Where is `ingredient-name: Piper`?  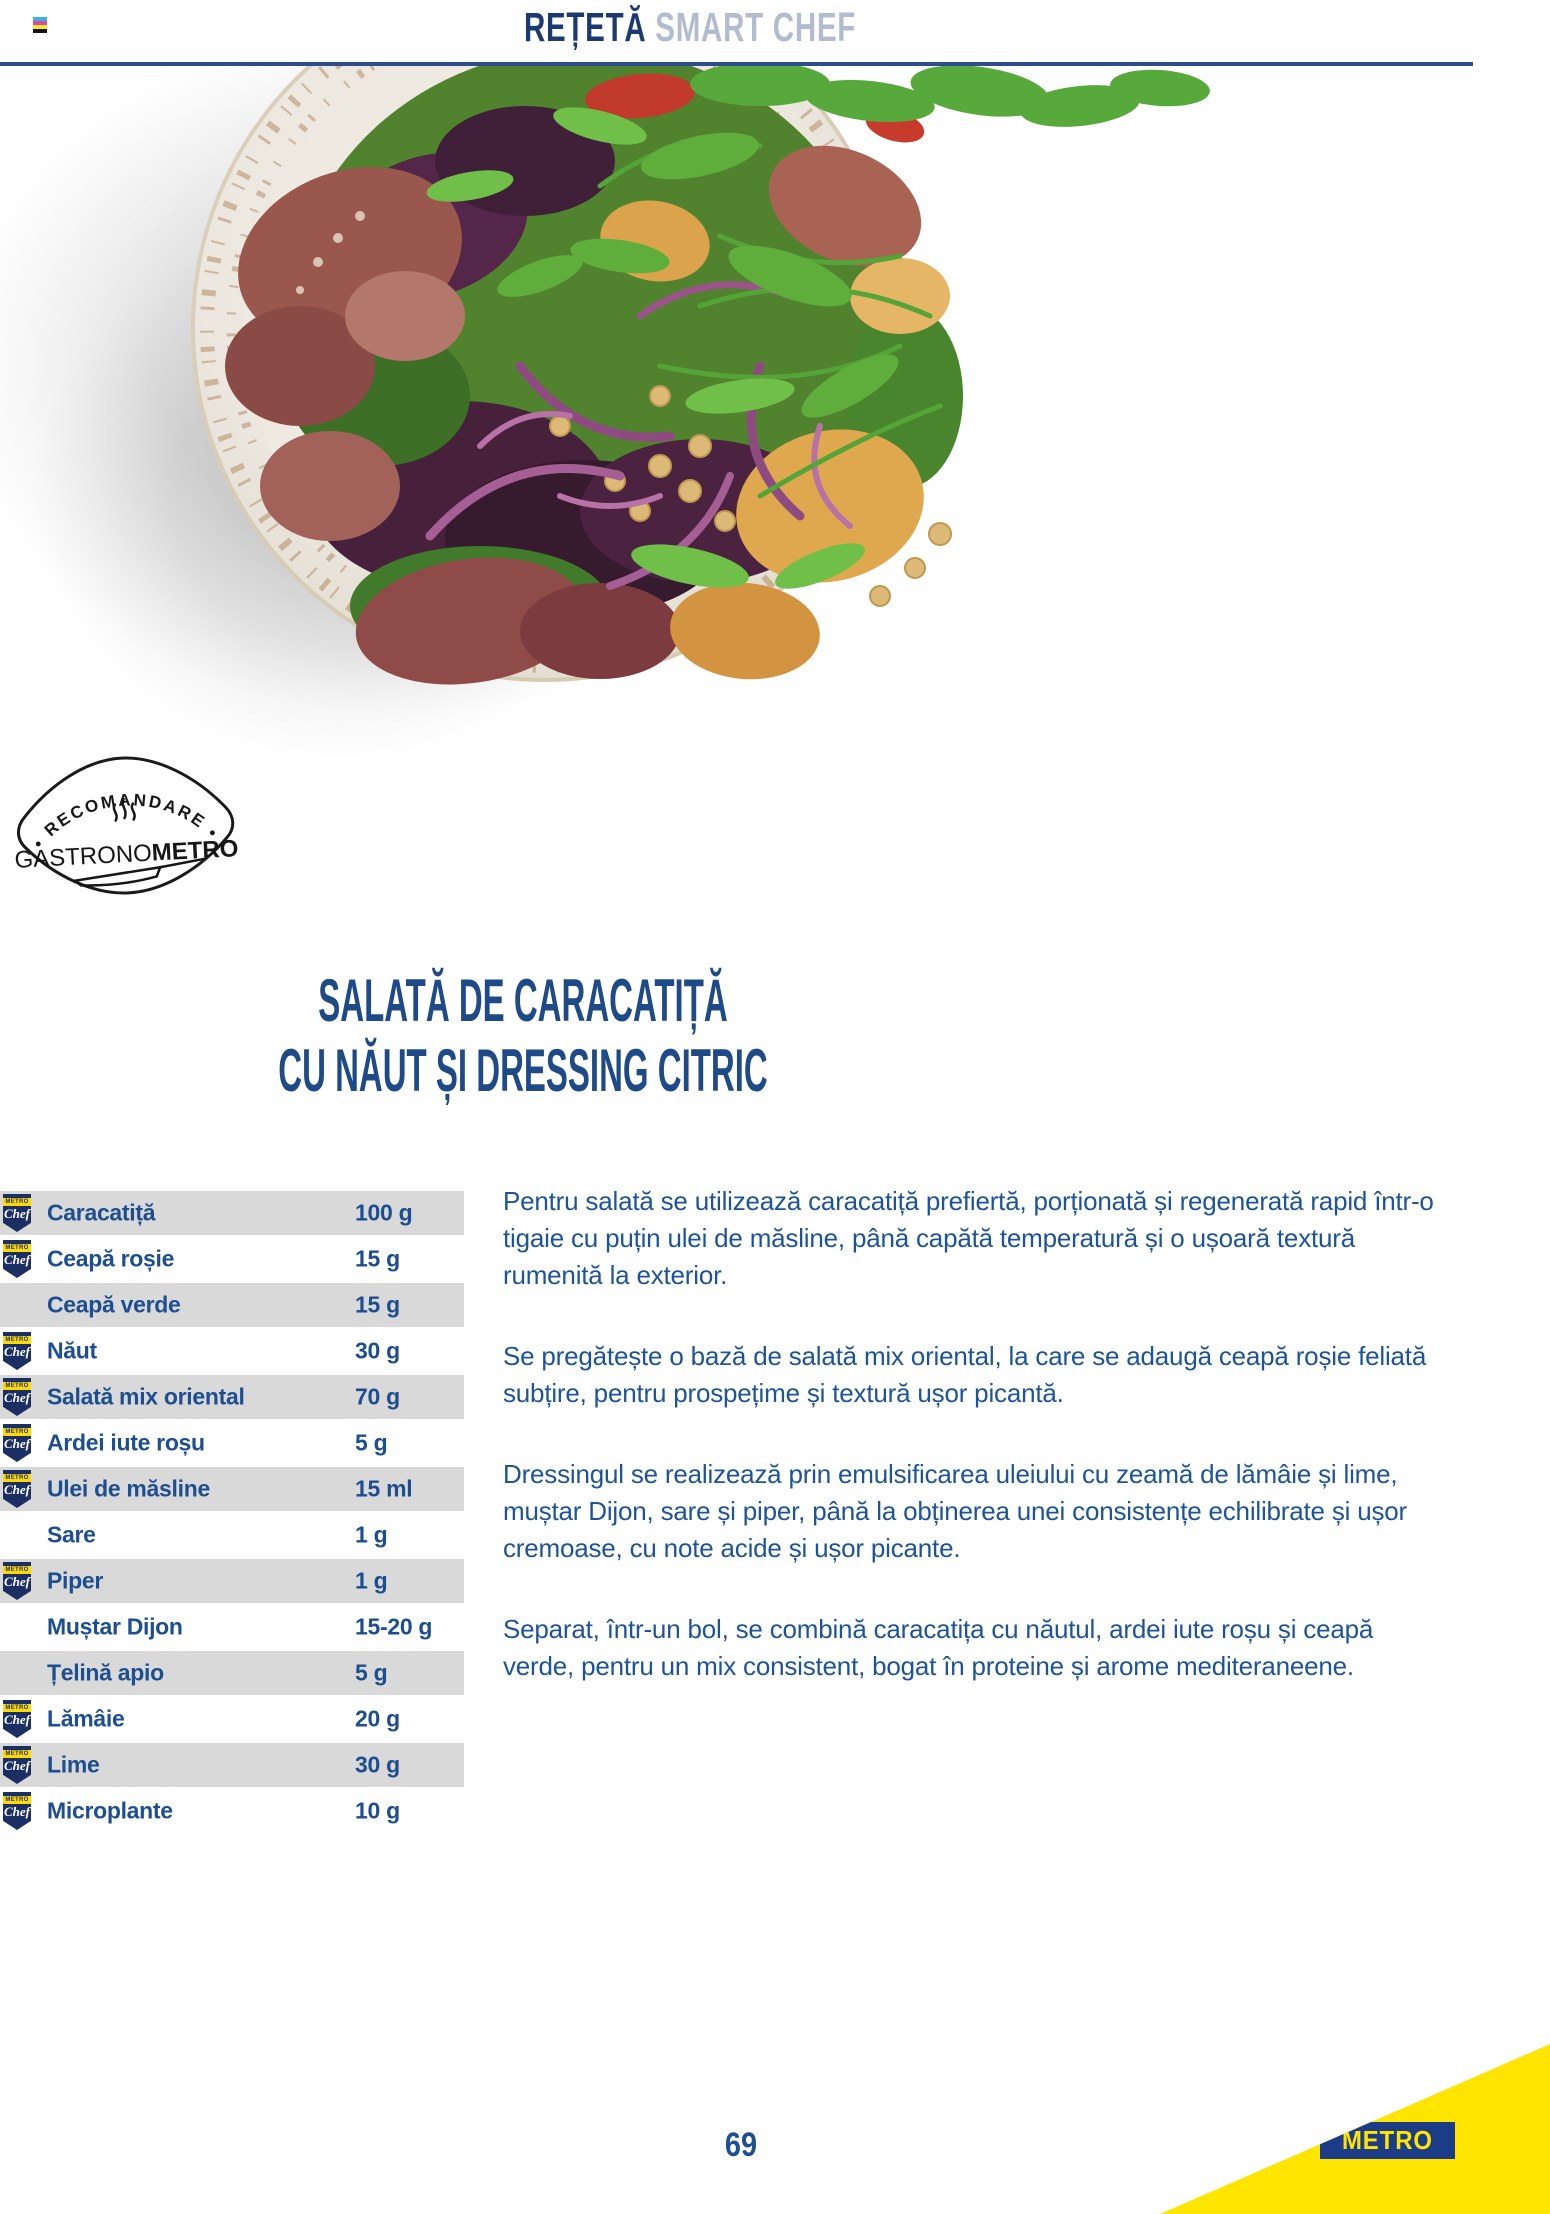
ingredient-name: Piper is located at coordinates (75, 1580).